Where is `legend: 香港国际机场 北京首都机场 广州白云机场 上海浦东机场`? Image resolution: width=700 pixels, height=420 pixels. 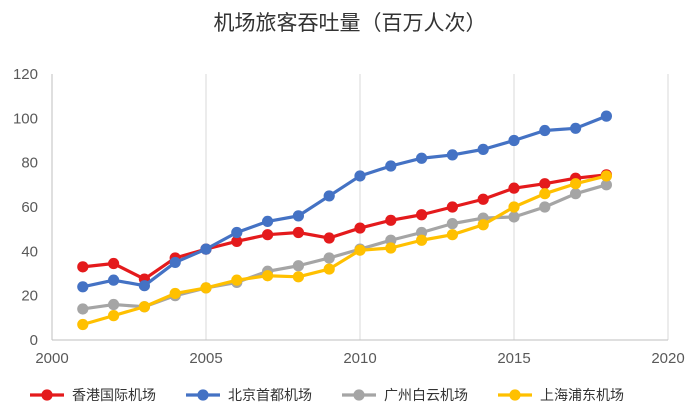 legend: 香港国际机场 北京首都机场 广州白云机场 上海浦东机场 is located at coordinates (327, 396).